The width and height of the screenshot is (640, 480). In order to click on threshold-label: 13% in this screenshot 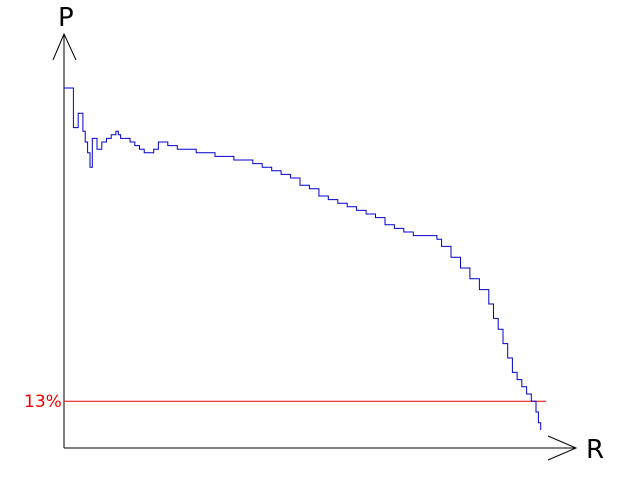, I will do `click(43, 402)`.